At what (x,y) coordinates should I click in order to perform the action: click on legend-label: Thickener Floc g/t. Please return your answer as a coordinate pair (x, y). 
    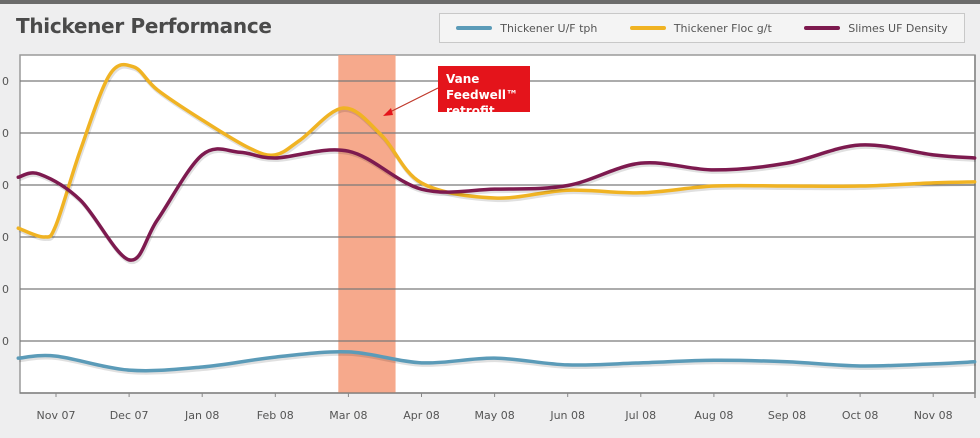
    Looking at the image, I should click on (722, 28).